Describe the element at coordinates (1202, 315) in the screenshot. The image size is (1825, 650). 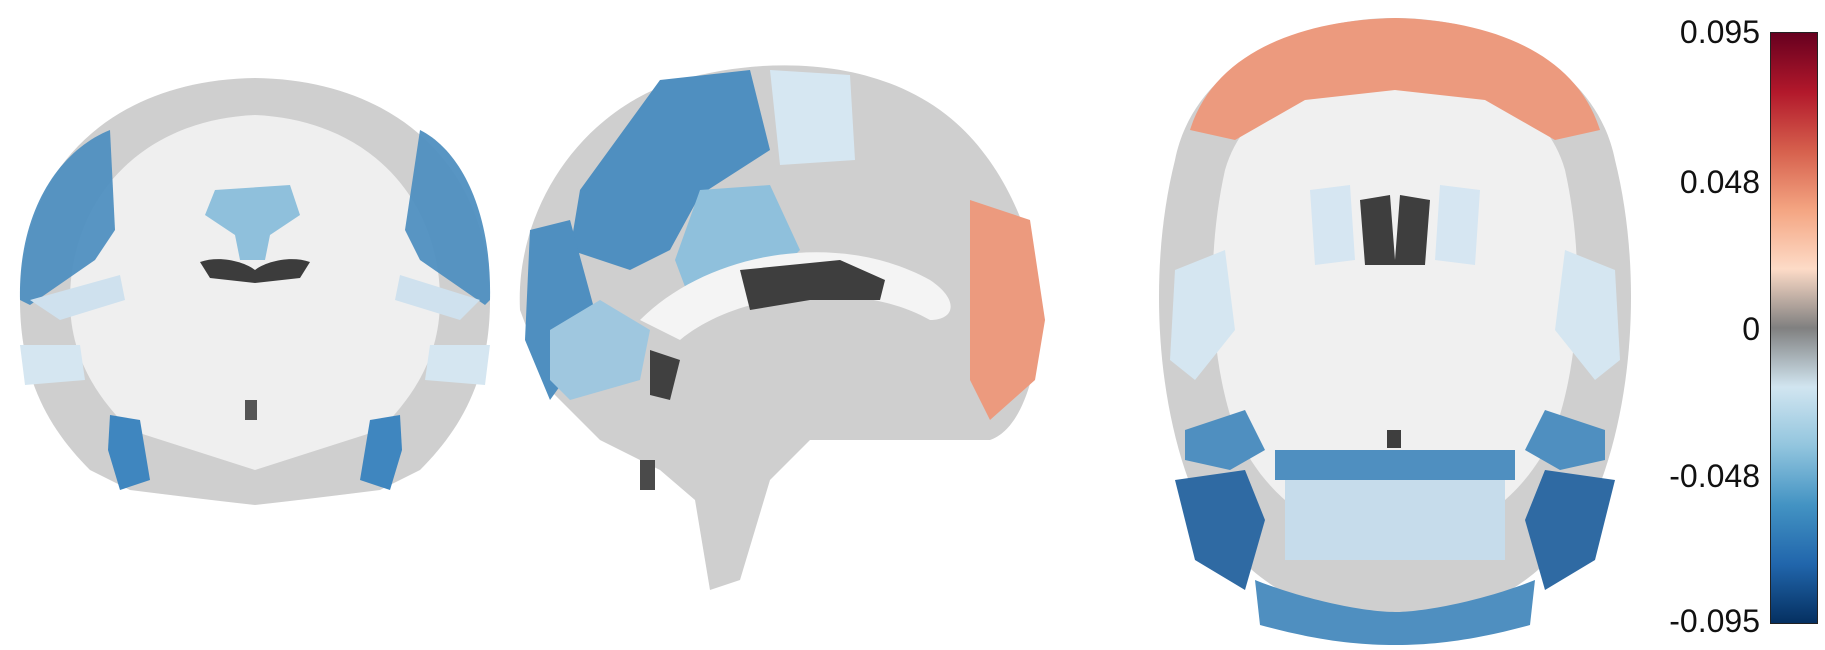
I see `axial-left-insula-pale` at that location.